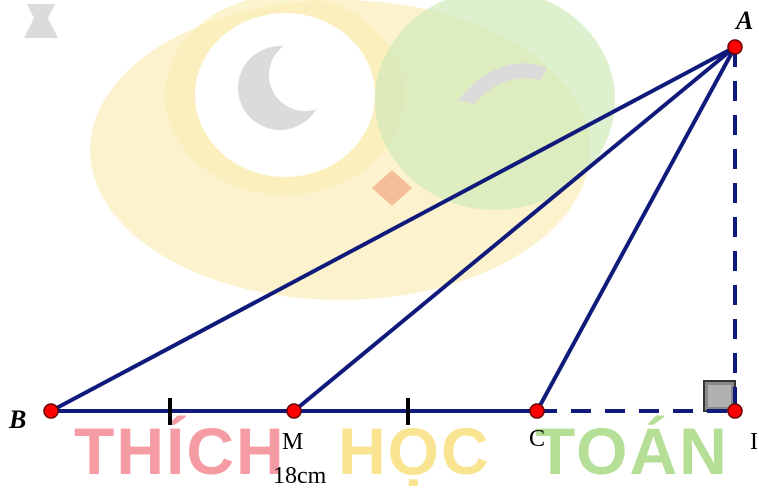  Describe the element at coordinates (300, 476) in the screenshot. I see `measure-label: 18cm` at that location.